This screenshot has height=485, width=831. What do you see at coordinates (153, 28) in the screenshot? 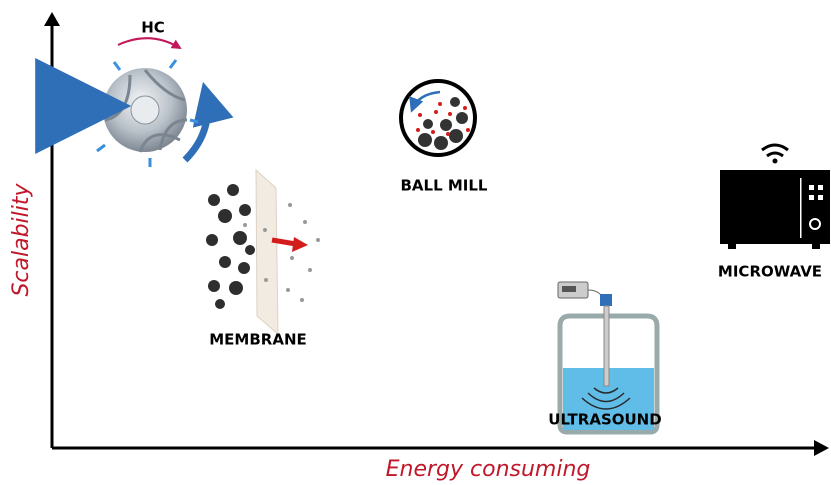
I see `node-label: HC` at bounding box center [153, 28].